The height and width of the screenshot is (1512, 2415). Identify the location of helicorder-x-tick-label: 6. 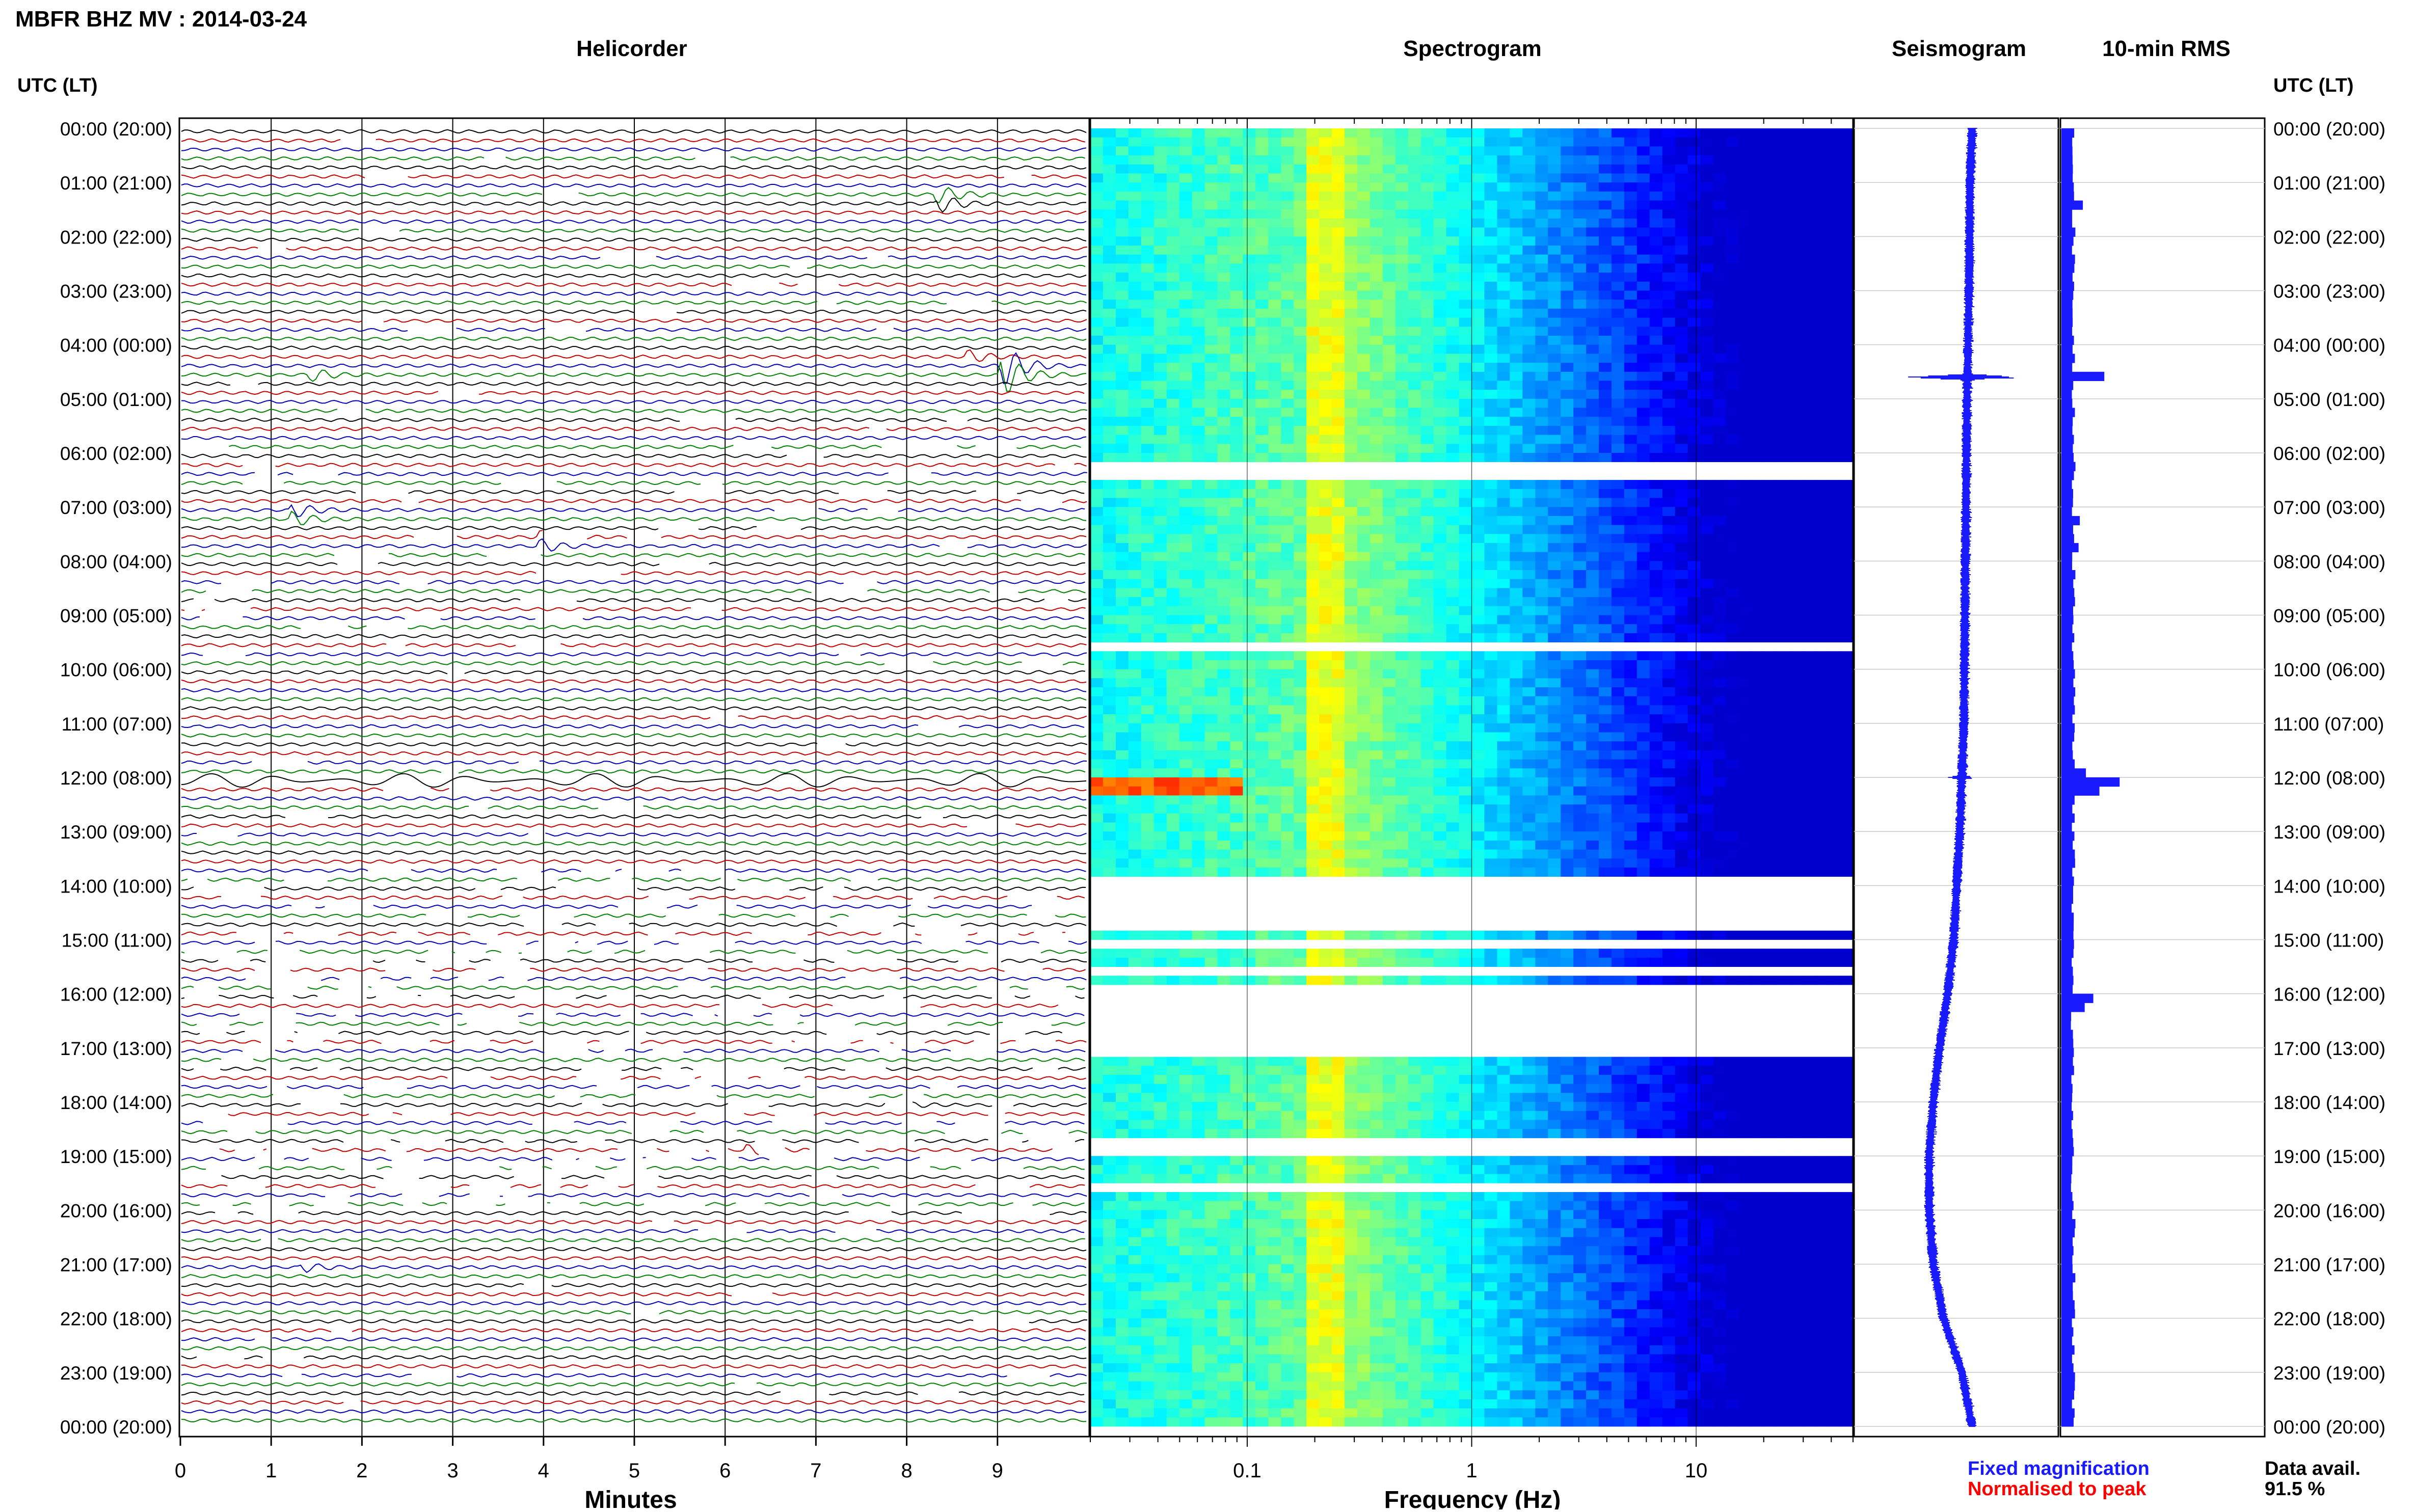
(725, 1471).